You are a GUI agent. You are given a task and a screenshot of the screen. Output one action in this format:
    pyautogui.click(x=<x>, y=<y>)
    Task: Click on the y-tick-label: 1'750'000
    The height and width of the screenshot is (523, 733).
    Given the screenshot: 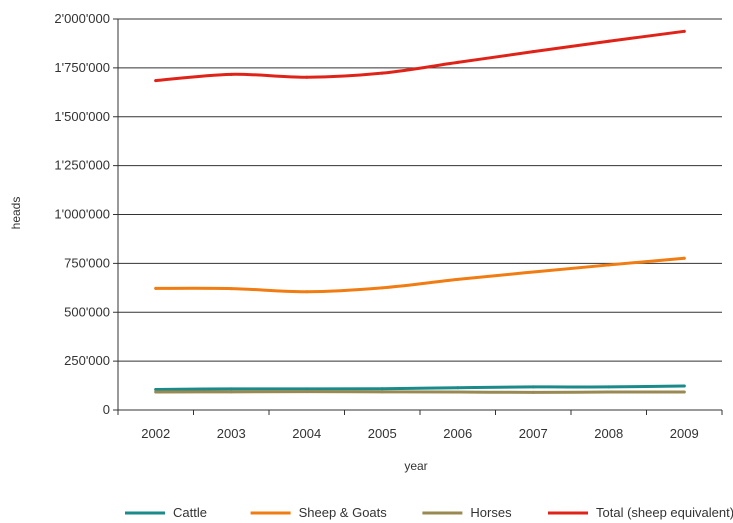 What is the action you would take?
    pyautogui.click(x=82, y=67)
    